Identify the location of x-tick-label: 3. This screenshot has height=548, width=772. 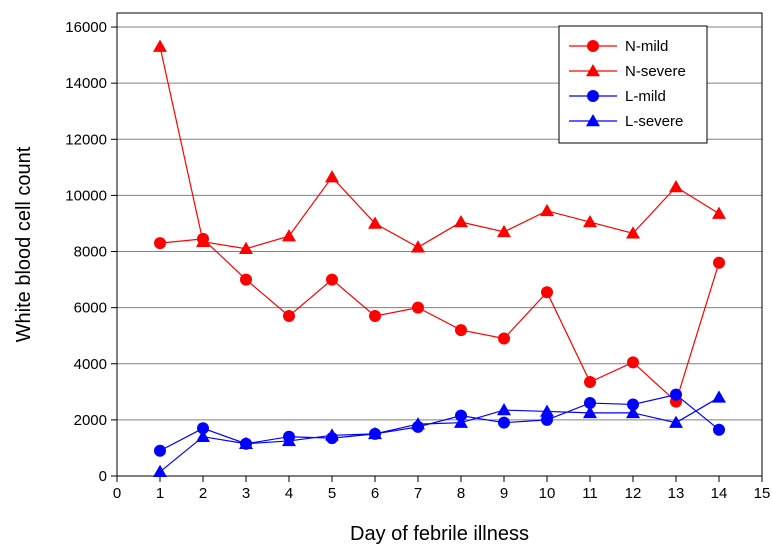
(246, 493).